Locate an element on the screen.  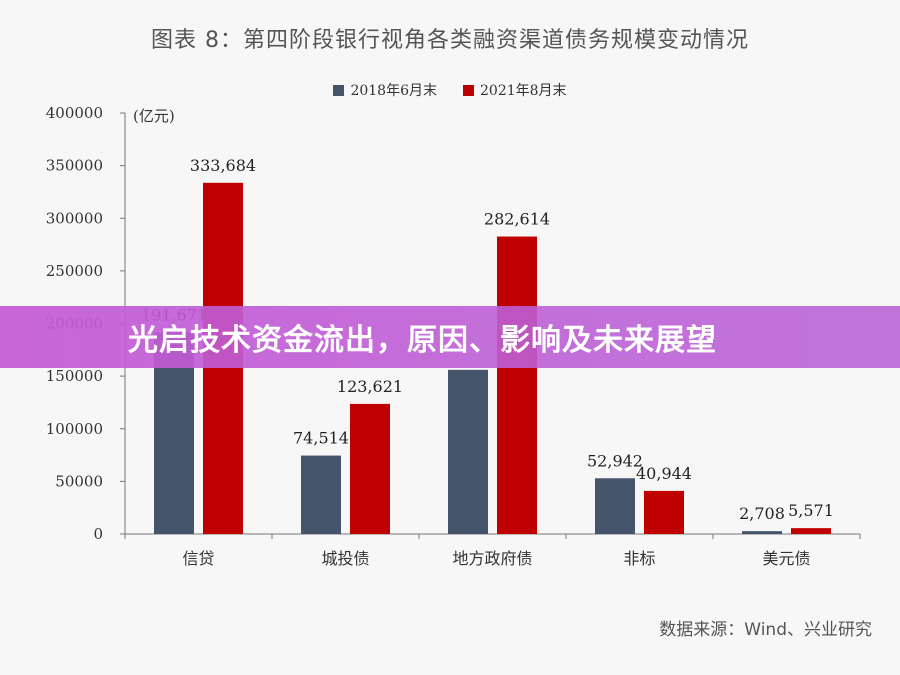
x-tick-label: 城投债 is located at coordinates (345, 558).